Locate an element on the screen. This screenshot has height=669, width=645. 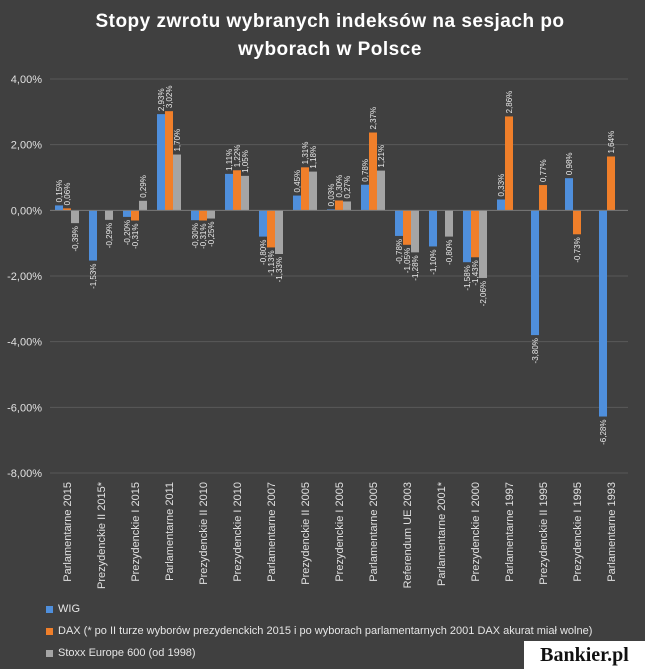
data-label-dax: -1,05% is located at coordinates (407, 260).